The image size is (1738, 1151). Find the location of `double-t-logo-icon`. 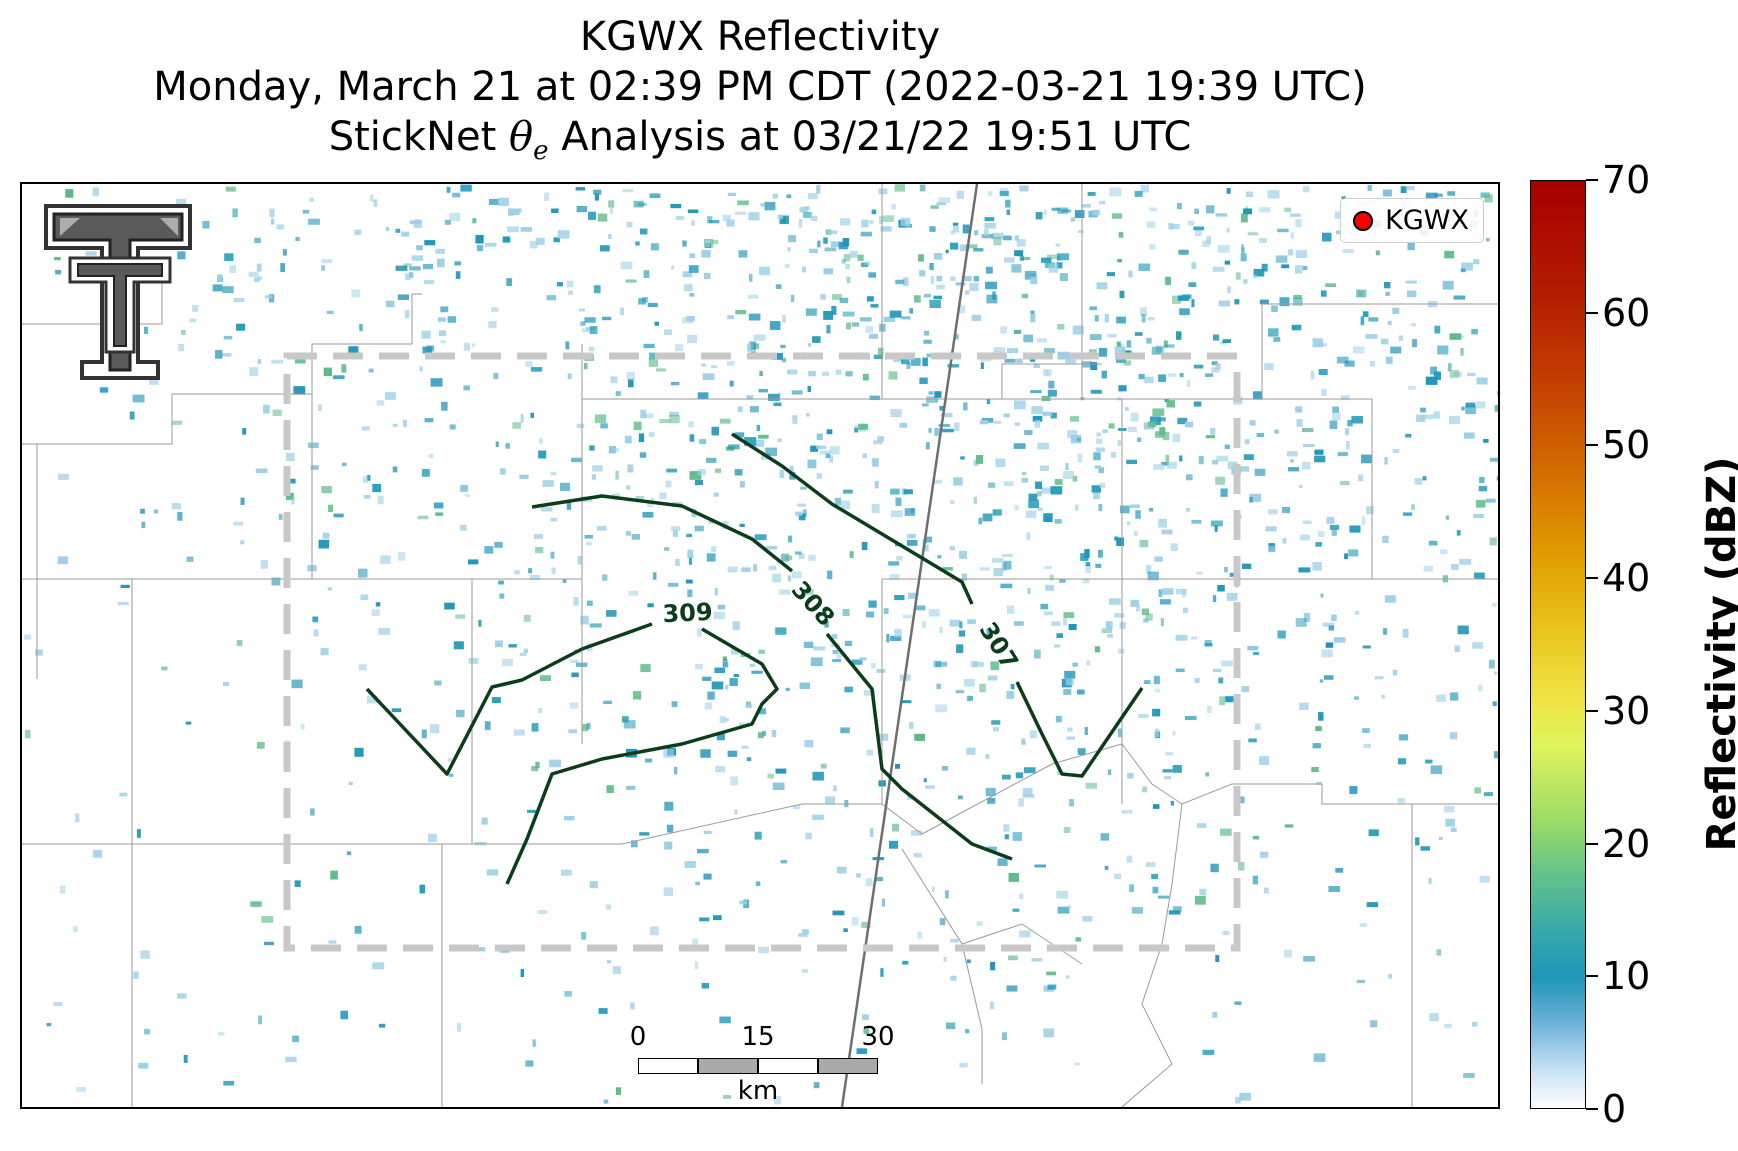

double-t-logo-icon is located at coordinates (118, 292).